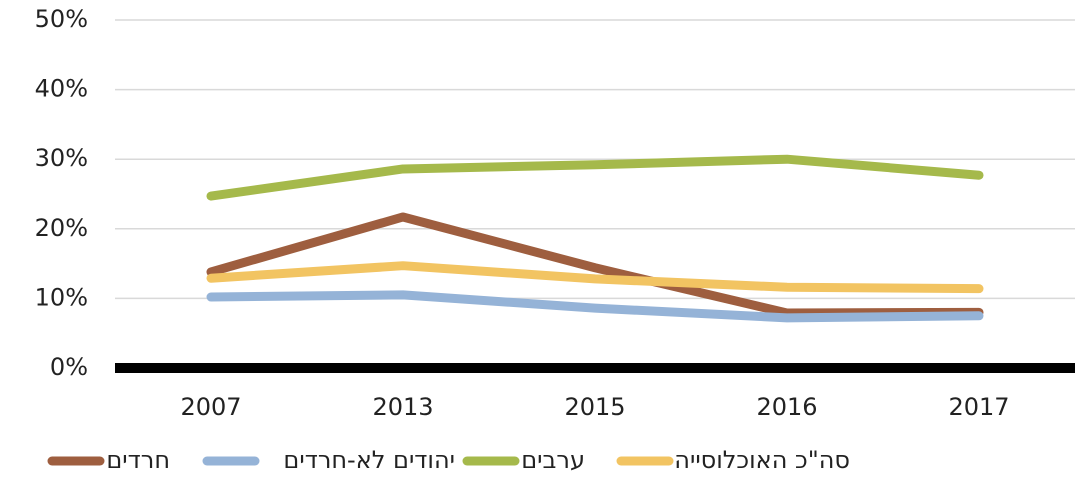  I want to click on y-tick-label: 50%, so click(61, 19).